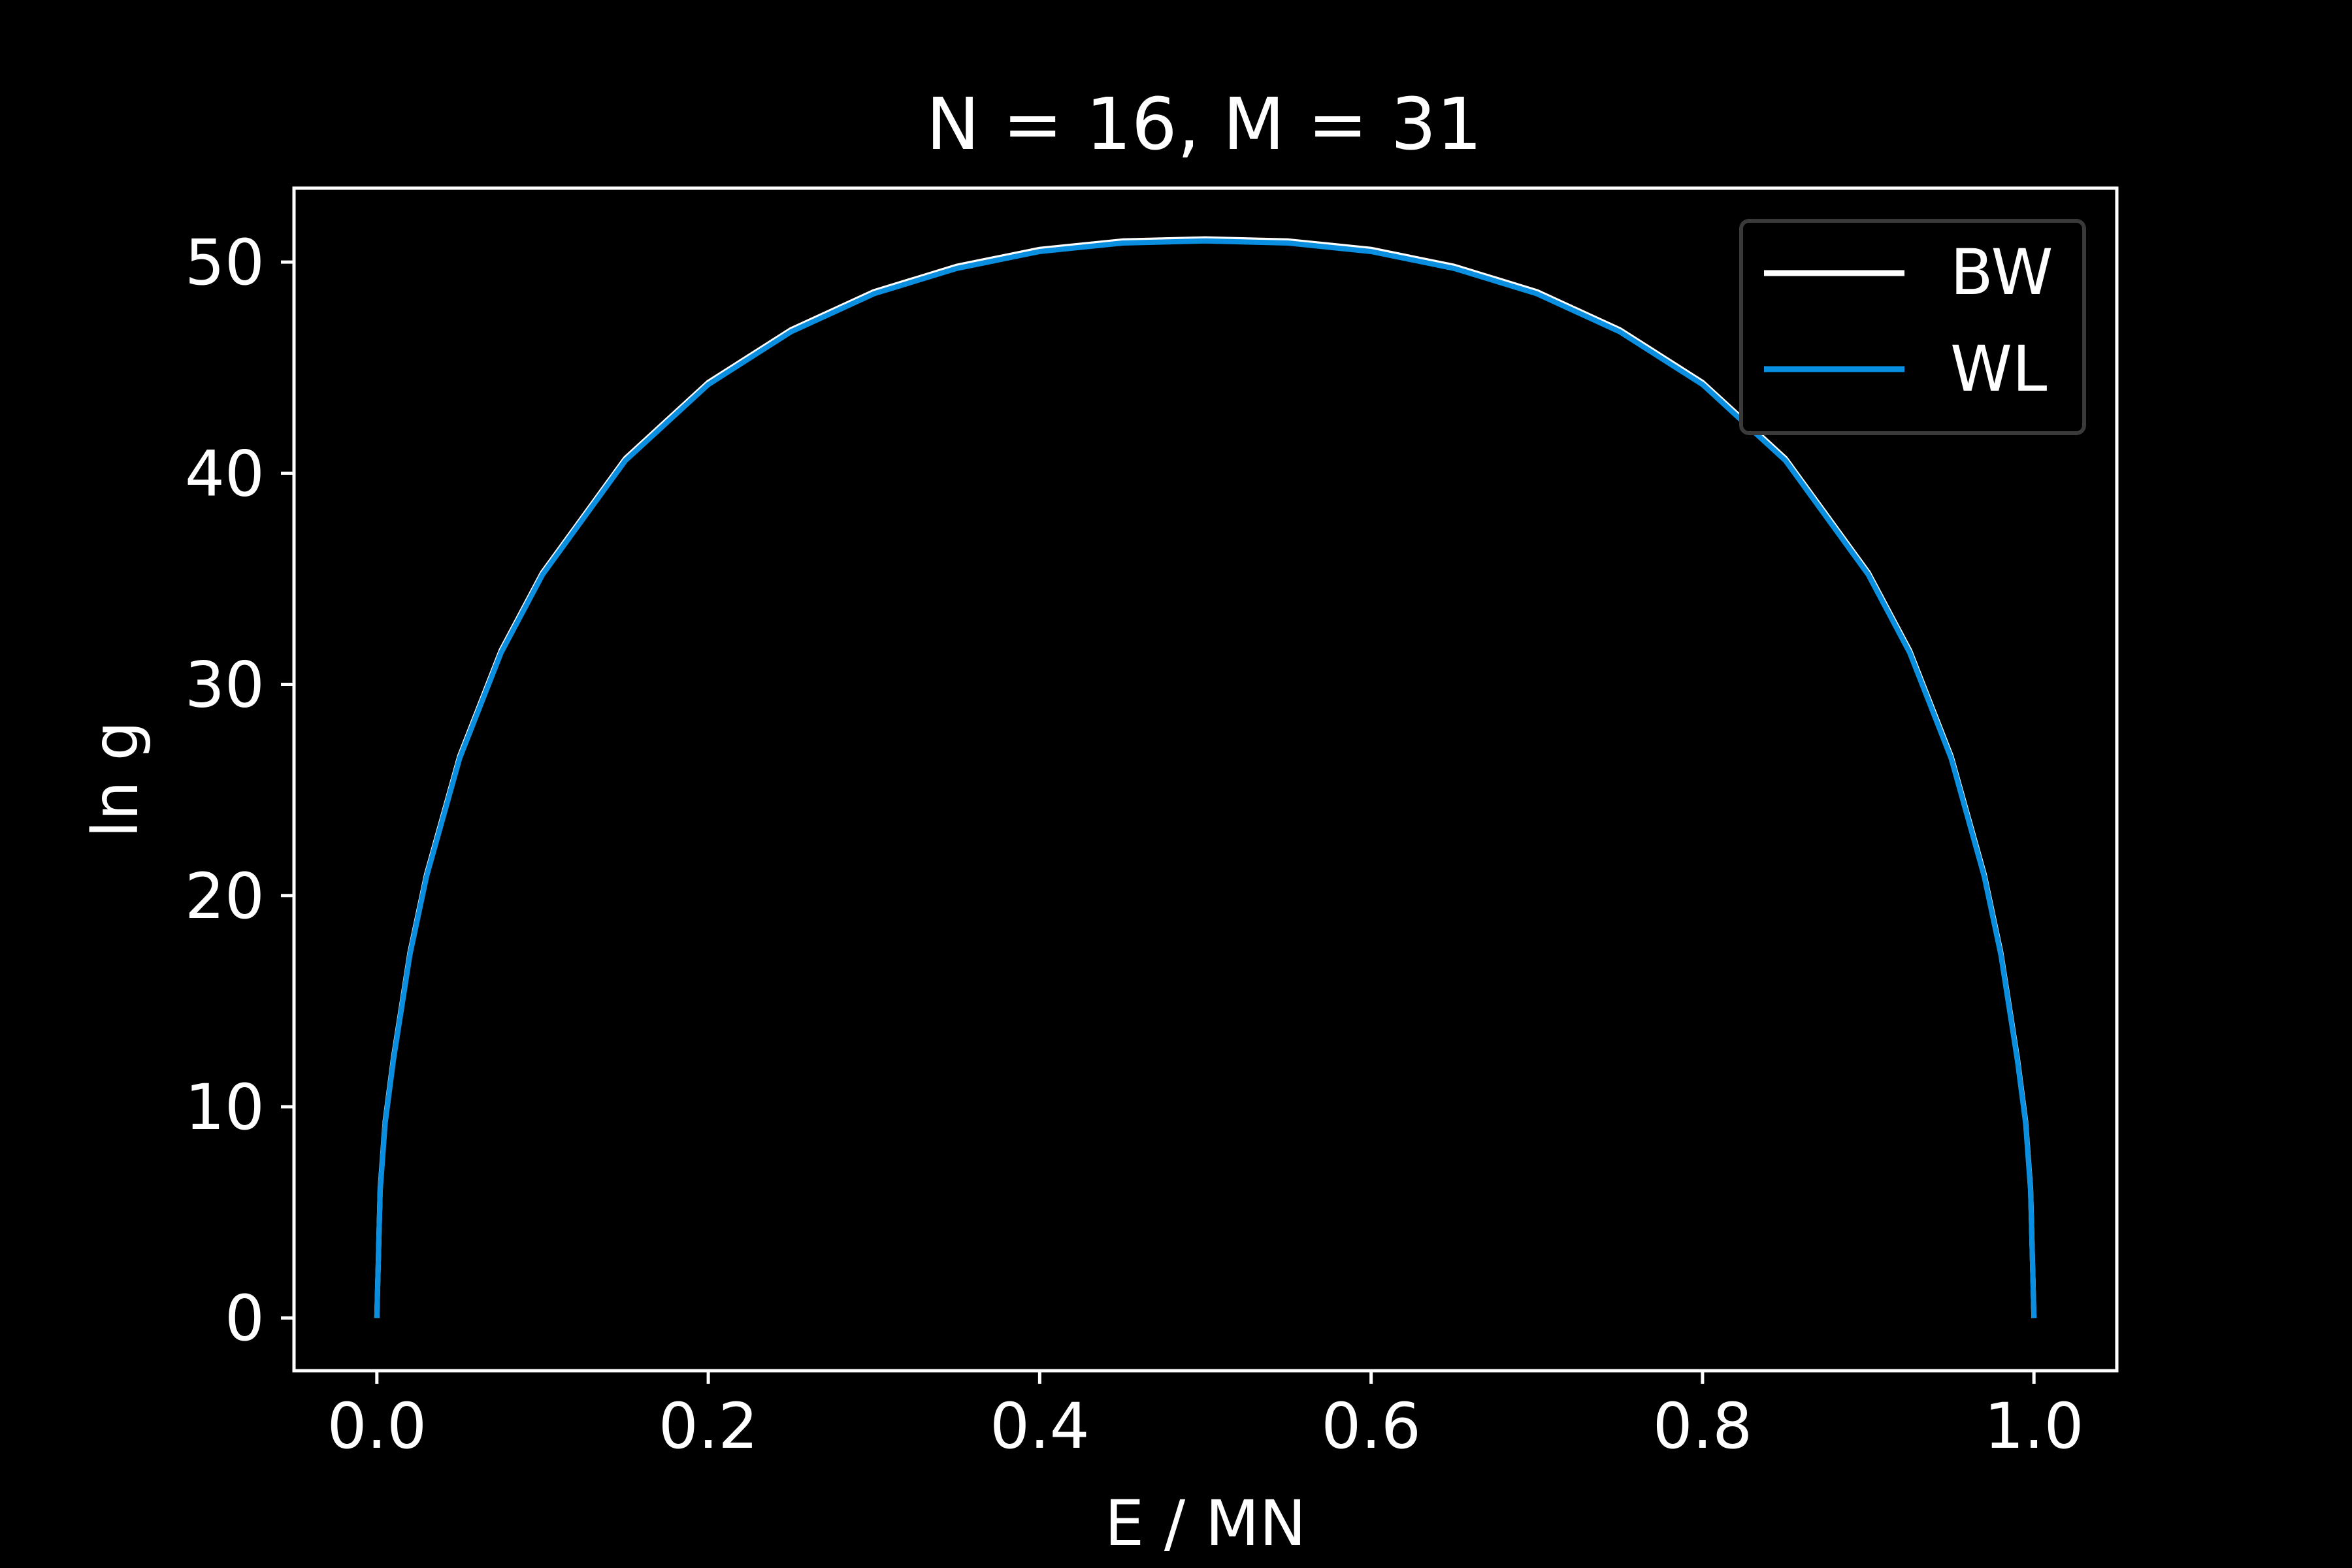  What do you see at coordinates (115, 779) in the screenshot?
I see `y-axis-label: ln g` at bounding box center [115, 779].